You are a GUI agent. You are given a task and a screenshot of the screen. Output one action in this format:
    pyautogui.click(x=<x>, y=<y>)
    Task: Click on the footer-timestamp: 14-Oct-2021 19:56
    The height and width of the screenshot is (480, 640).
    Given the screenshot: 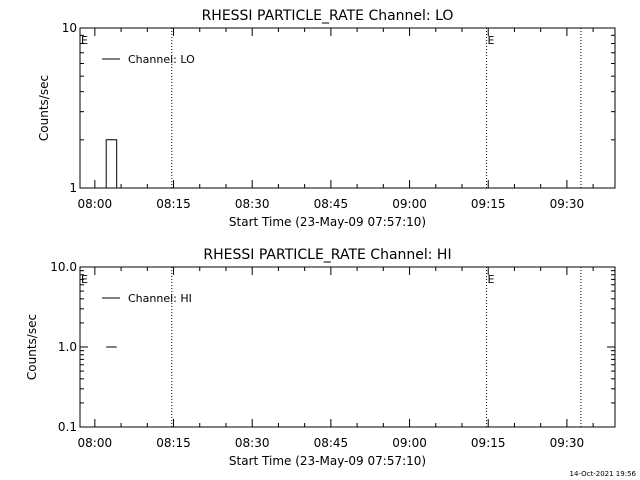 What is the action you would take?
    pyautogui.click(x=603, y=474)
    